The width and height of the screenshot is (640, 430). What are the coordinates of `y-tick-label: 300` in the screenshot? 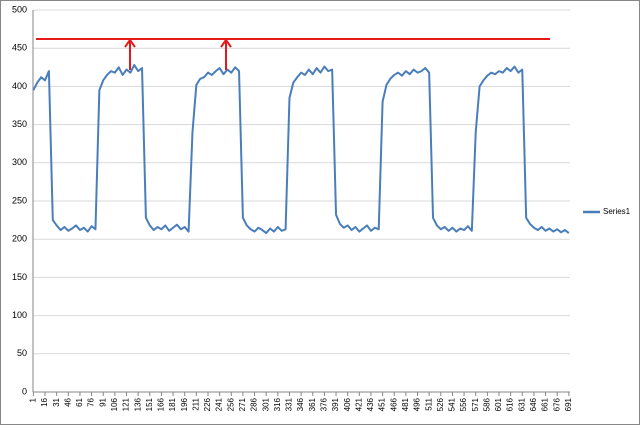 It's located at (19, 162).